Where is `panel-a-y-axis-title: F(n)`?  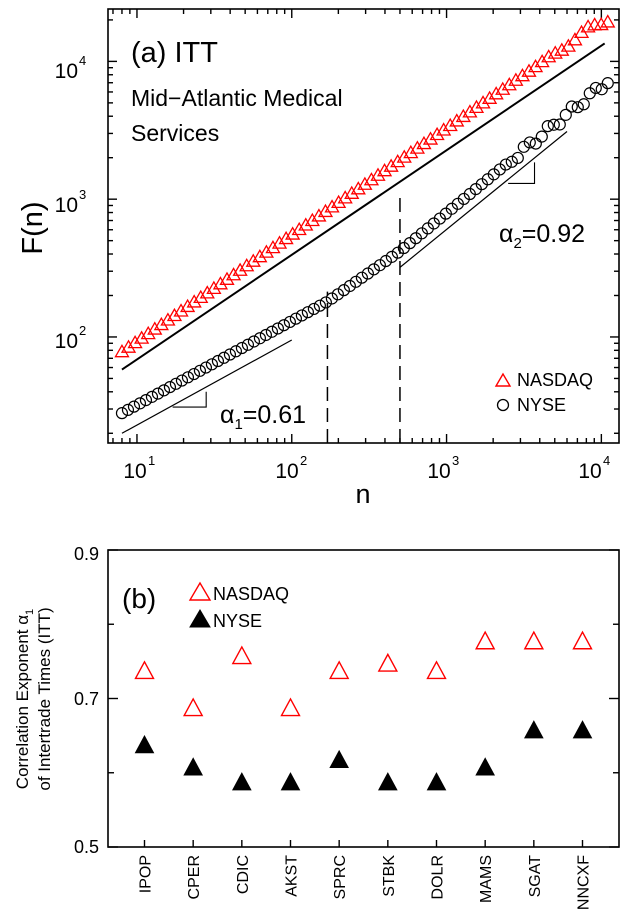
panel-a-y-axis-title: F(n) is located at coordinates (33, 227).